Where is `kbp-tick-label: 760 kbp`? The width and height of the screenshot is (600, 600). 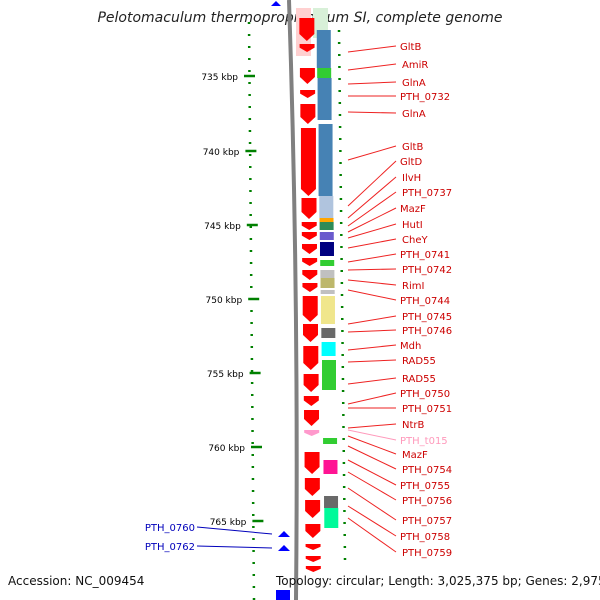
kbp-tick-label: 760 kbp is located at coordinates (226, 449).